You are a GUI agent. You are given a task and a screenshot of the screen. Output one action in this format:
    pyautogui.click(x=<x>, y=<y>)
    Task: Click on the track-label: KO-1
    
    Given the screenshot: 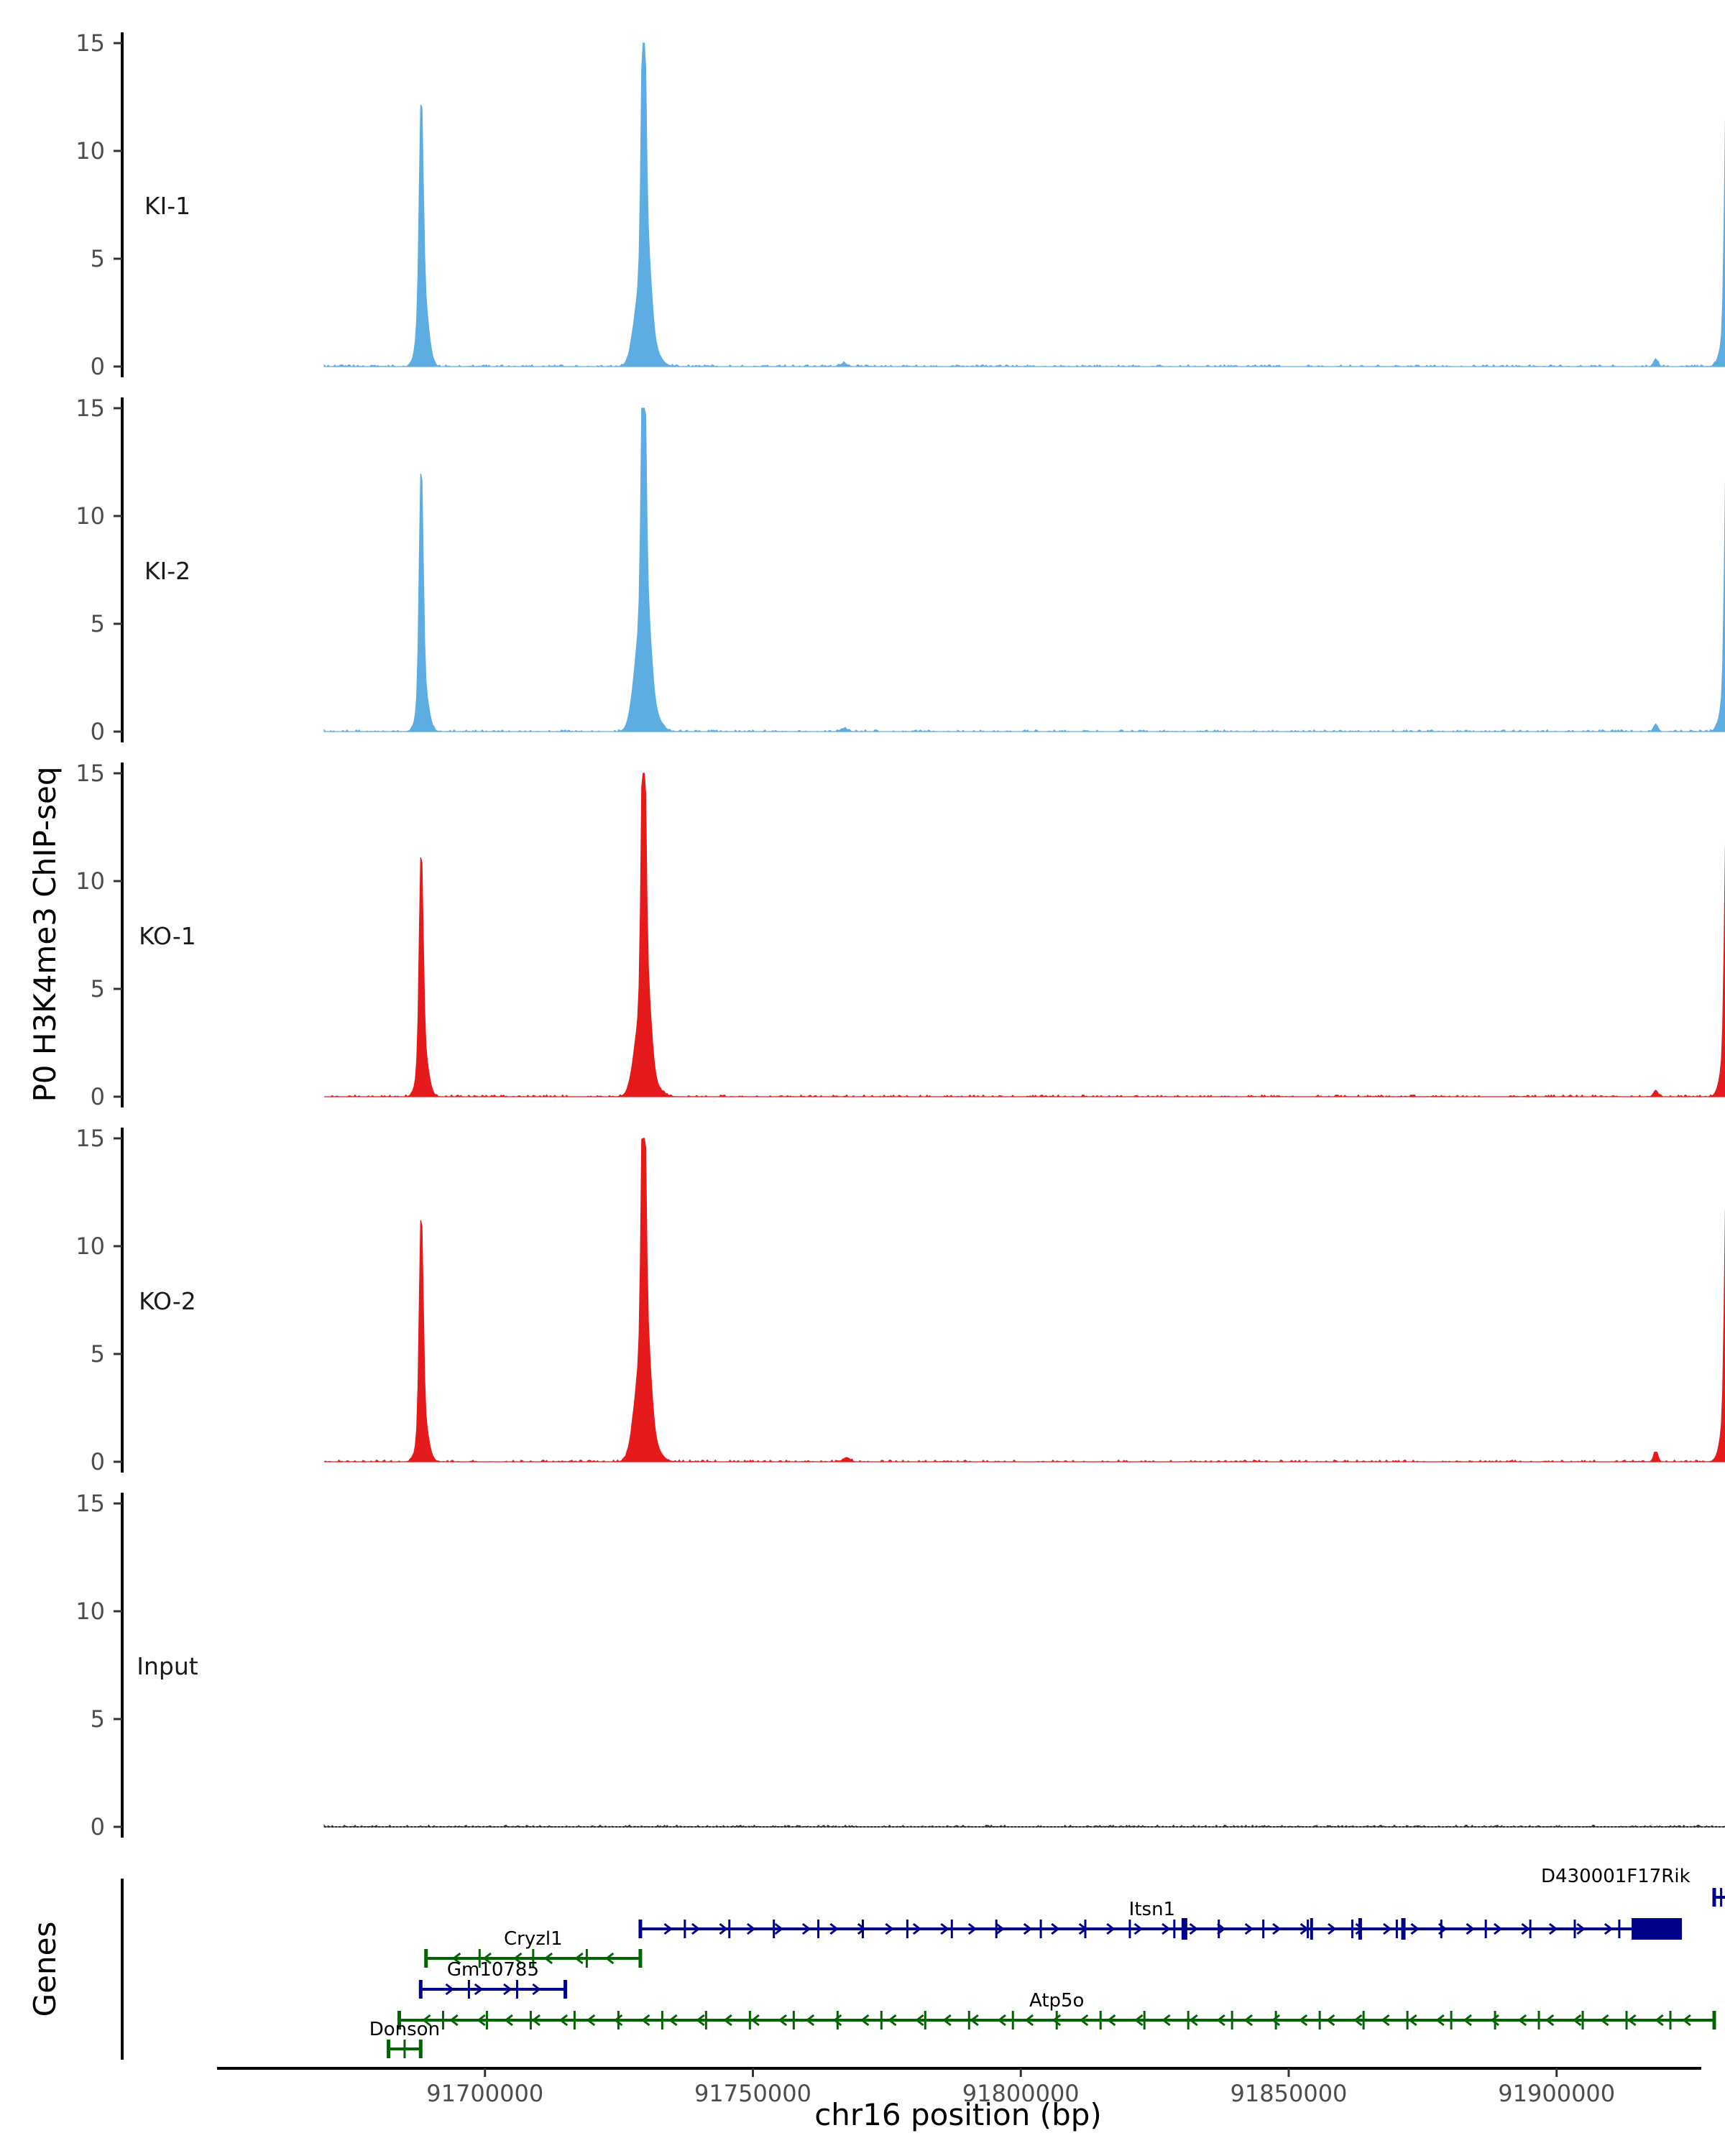 What is the action you would take?
    pyautogui.click(x=167, y=936)
    